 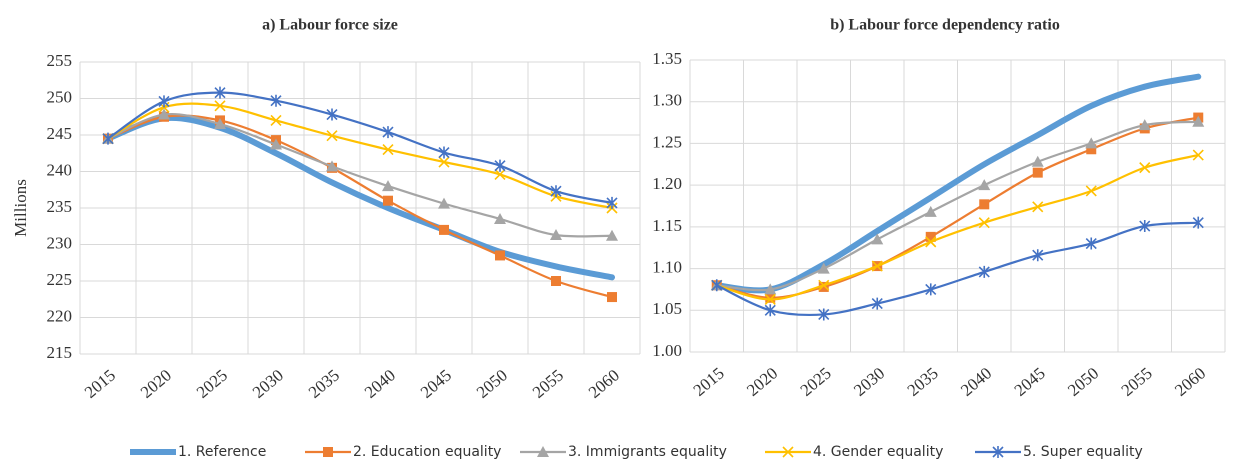 What do you see at coordinates (212, 384) in the screenshot?
I see `x-tick-label: 2025` at bounding box center [212, 384].